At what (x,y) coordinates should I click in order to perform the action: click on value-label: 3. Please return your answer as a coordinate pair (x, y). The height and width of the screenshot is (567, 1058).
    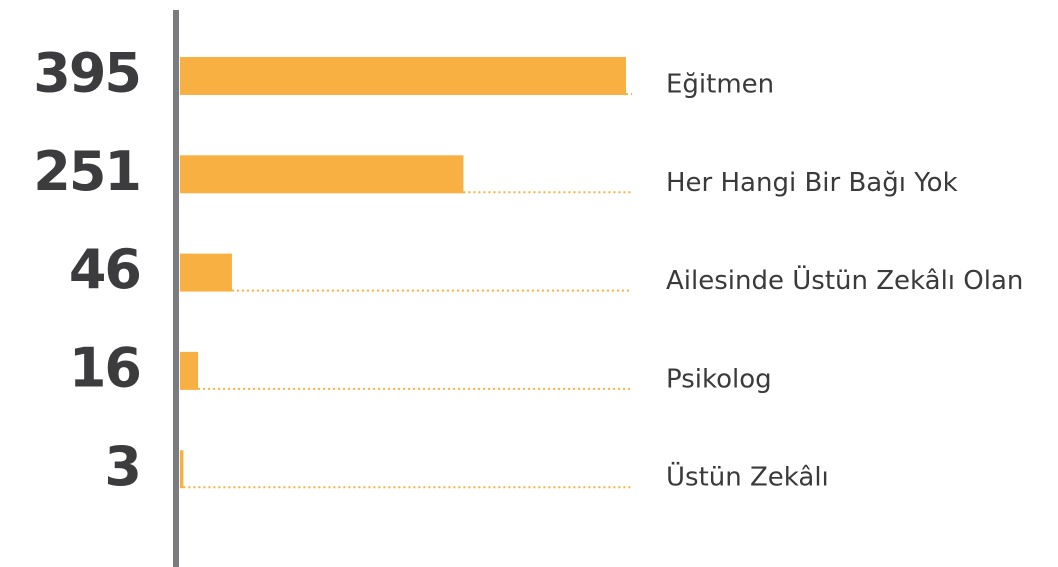
    Looking at the image, I should click on (122, 466).